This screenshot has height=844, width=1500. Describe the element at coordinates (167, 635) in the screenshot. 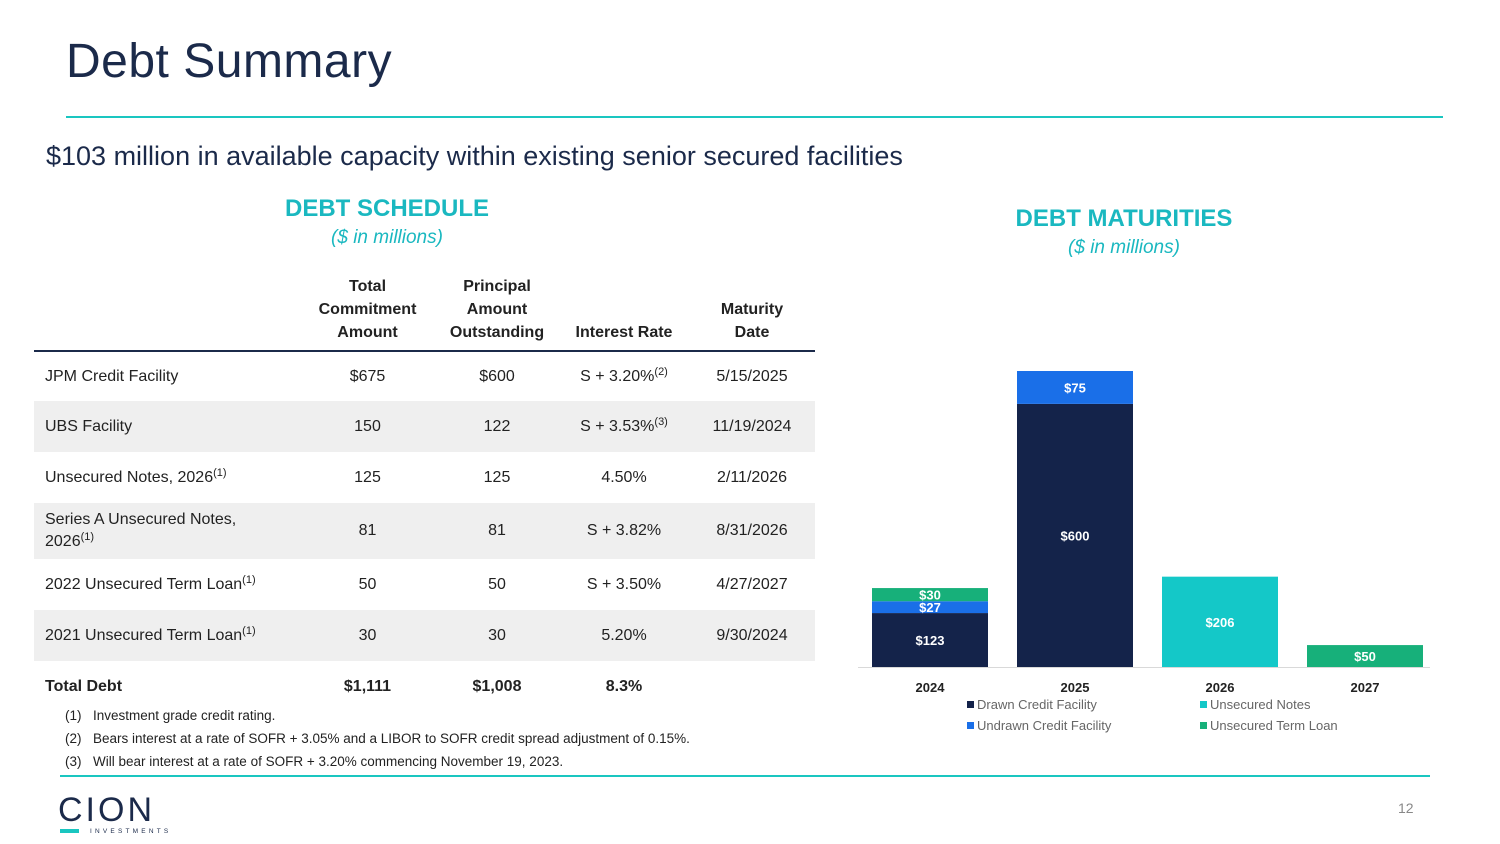

I see `facility-name: 2021 Unsecured Term Loan(1)` at that location.